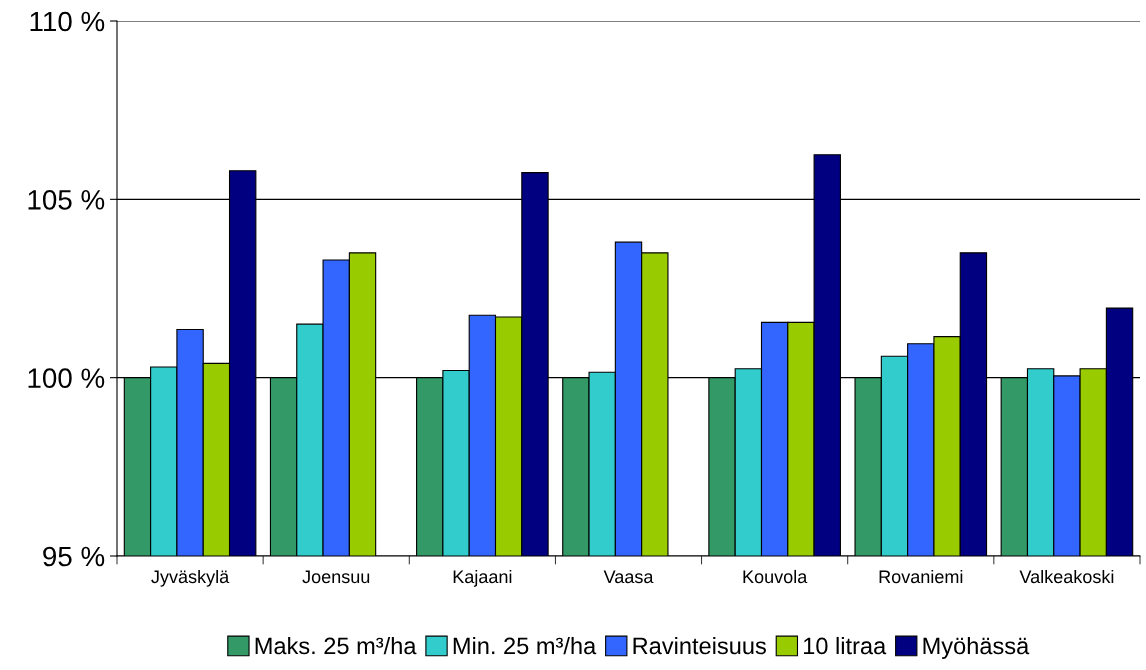  Describe the element at coordinates (336, 577) in the screenshot. I see `x-tick-label: Joensuu` at that location.